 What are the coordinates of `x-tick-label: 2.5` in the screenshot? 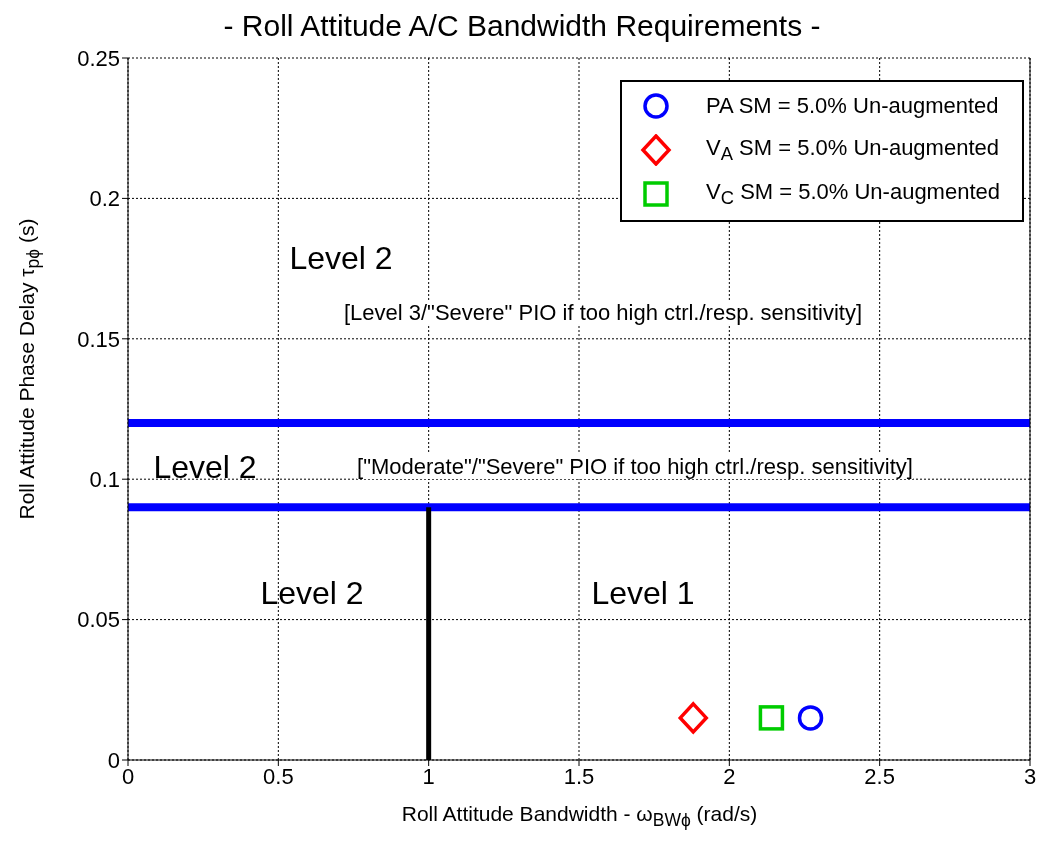 It's located at (879, 776).